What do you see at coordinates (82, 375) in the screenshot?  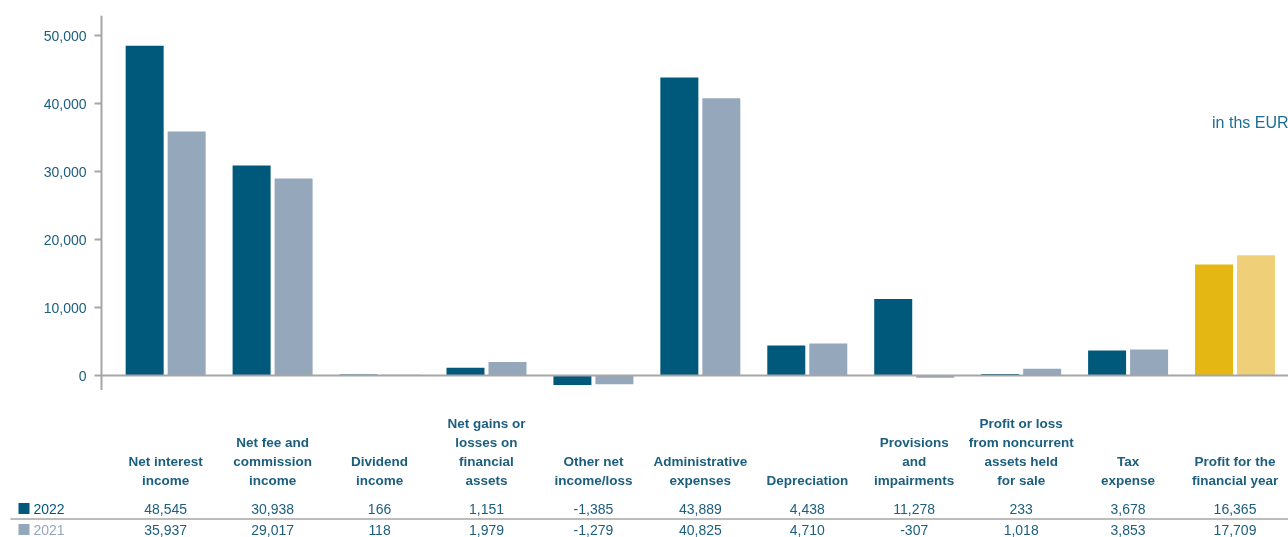 I see `y-tick-label: 0` at bounding box center [82, 375].